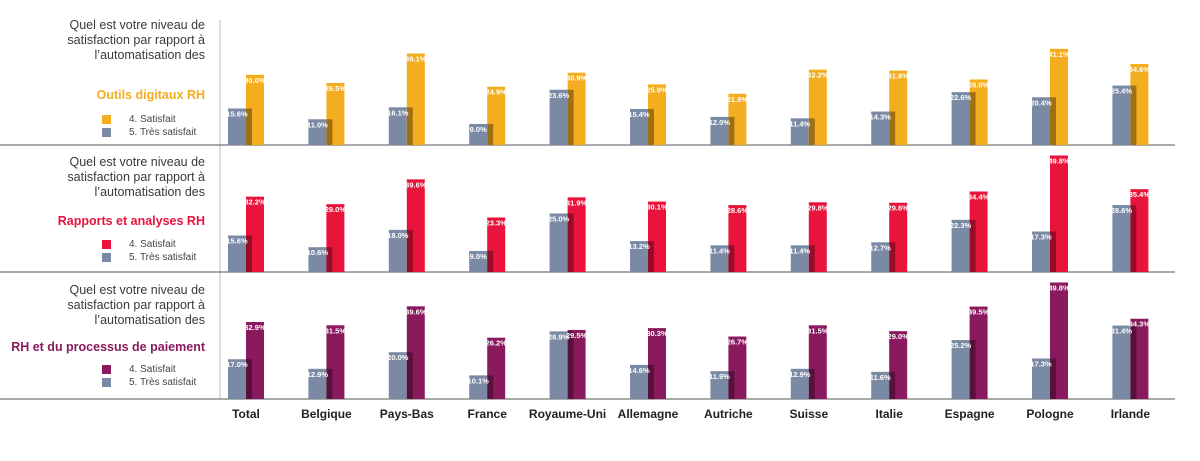 This screenshot has width=1200, height=461. Describe the element at coordinates (979, 84) in the screenshot. I see `data-label-satisfait: 28.0%` at that location.